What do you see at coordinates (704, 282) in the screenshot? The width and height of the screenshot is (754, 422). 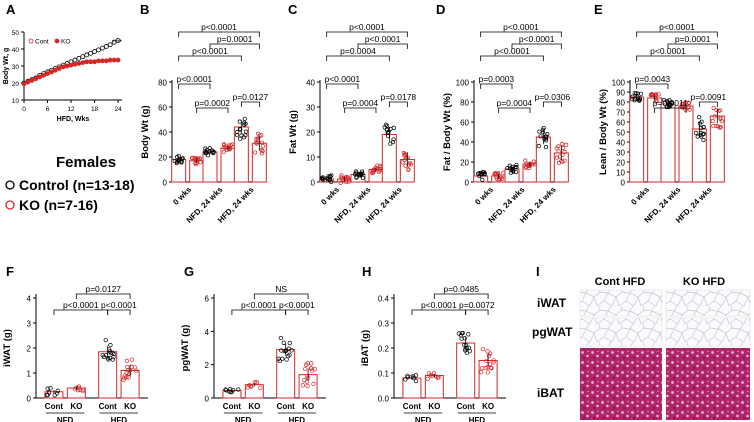 I see `histology-col-ko: KO HFD` at bounding box center [704, 282].